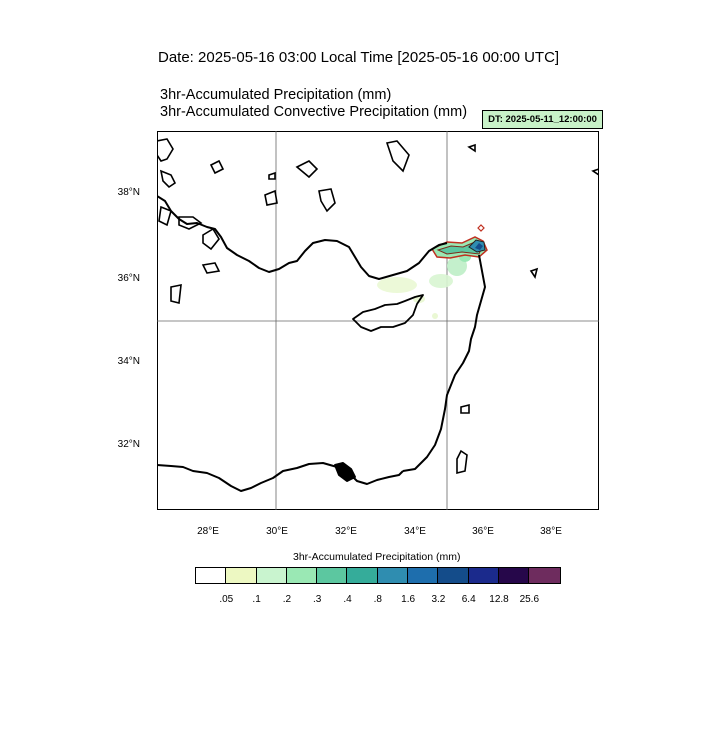 Image resolution: width=720 pixels, height=756 pixels. I want to click on colorbar, so click(378, 575).